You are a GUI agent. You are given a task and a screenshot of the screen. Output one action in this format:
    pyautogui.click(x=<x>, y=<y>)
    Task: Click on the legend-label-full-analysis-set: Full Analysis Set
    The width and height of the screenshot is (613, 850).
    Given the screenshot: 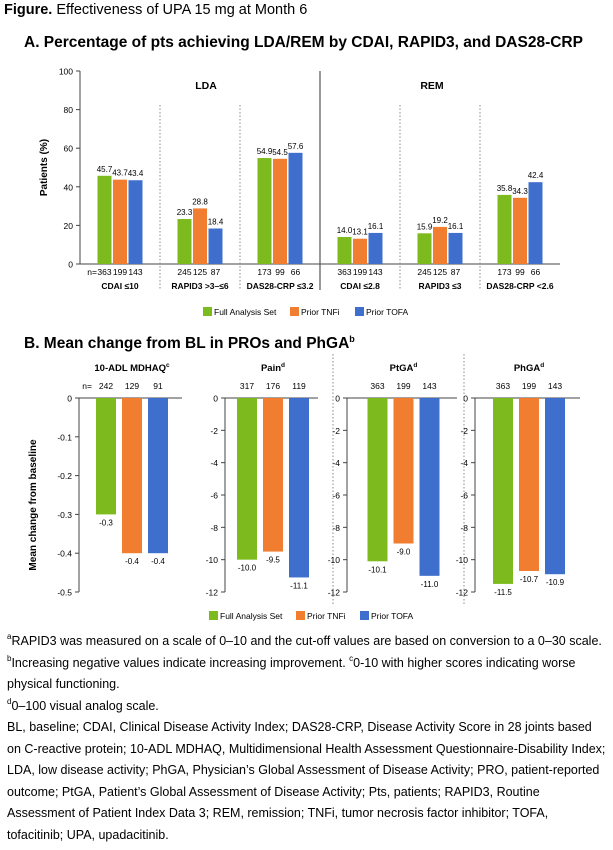 What is the action you would take?
    pyautogui.click(x=245, y=312)
    